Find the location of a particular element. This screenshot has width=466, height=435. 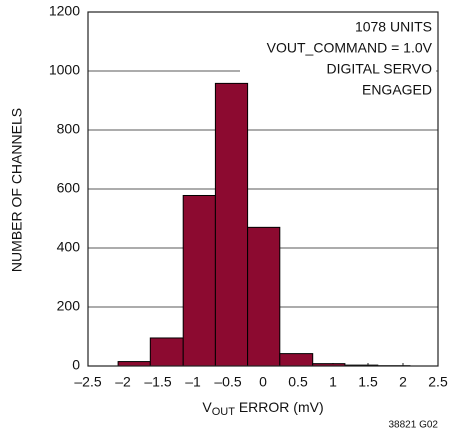

x-tick-label: 1.5 is located at coordinates (368, 382).